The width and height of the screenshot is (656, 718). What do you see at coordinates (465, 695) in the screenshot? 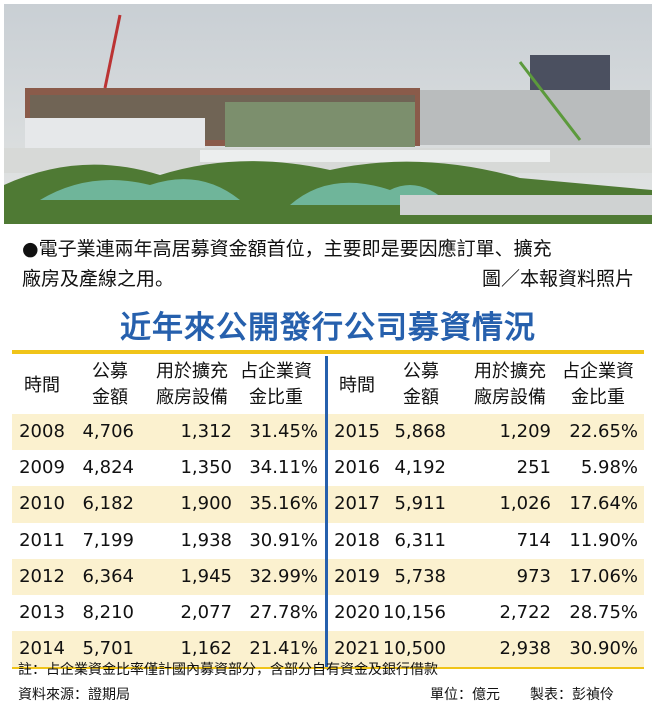
I see `unit: 單位：億元` at bounding box center [465, 695].